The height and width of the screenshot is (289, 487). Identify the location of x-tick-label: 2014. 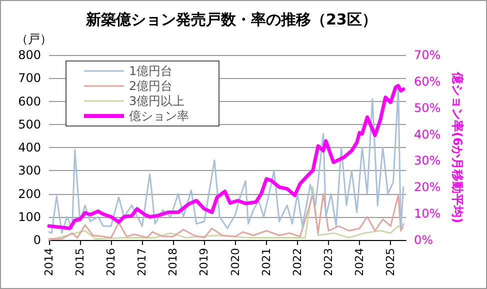
(49, 262).